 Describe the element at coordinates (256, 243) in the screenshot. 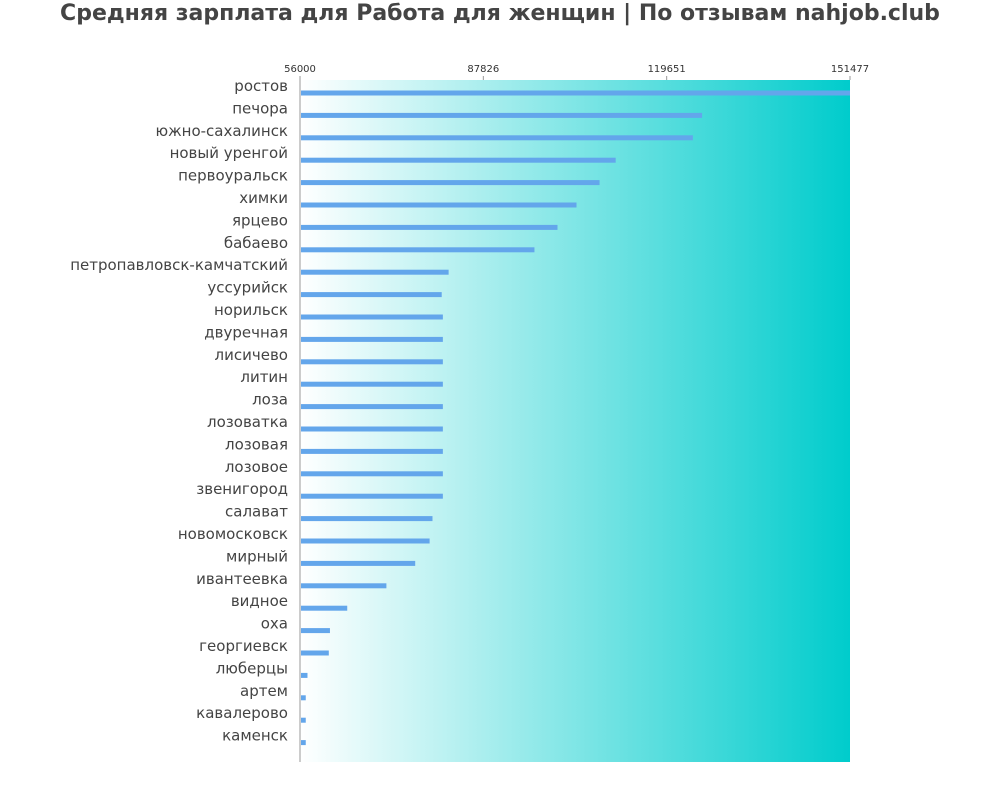

I see `category-label: бабаево` at that location.